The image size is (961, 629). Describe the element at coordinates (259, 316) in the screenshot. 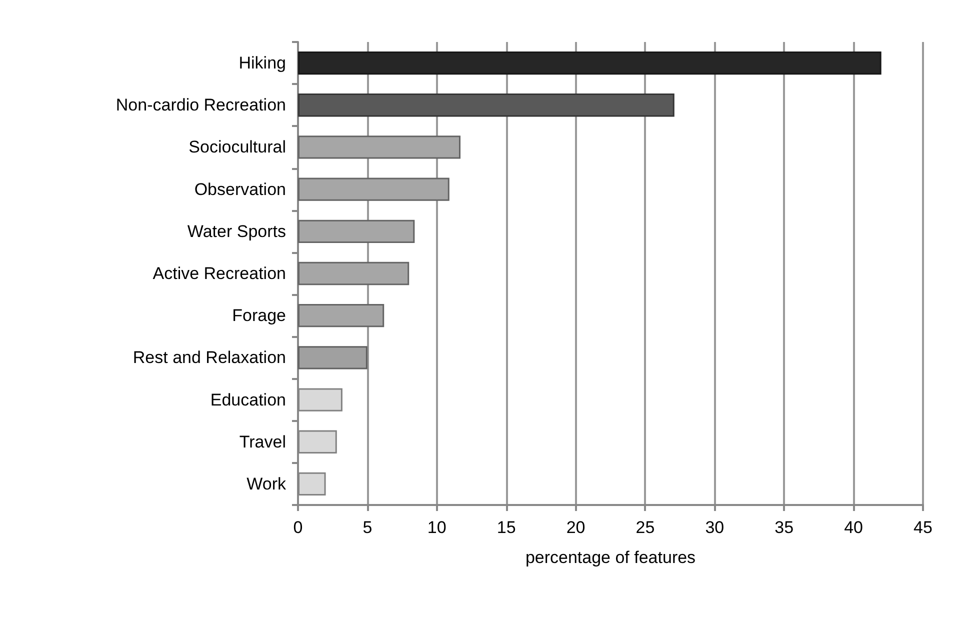

I see `y-tick-label: Forage` at that location.